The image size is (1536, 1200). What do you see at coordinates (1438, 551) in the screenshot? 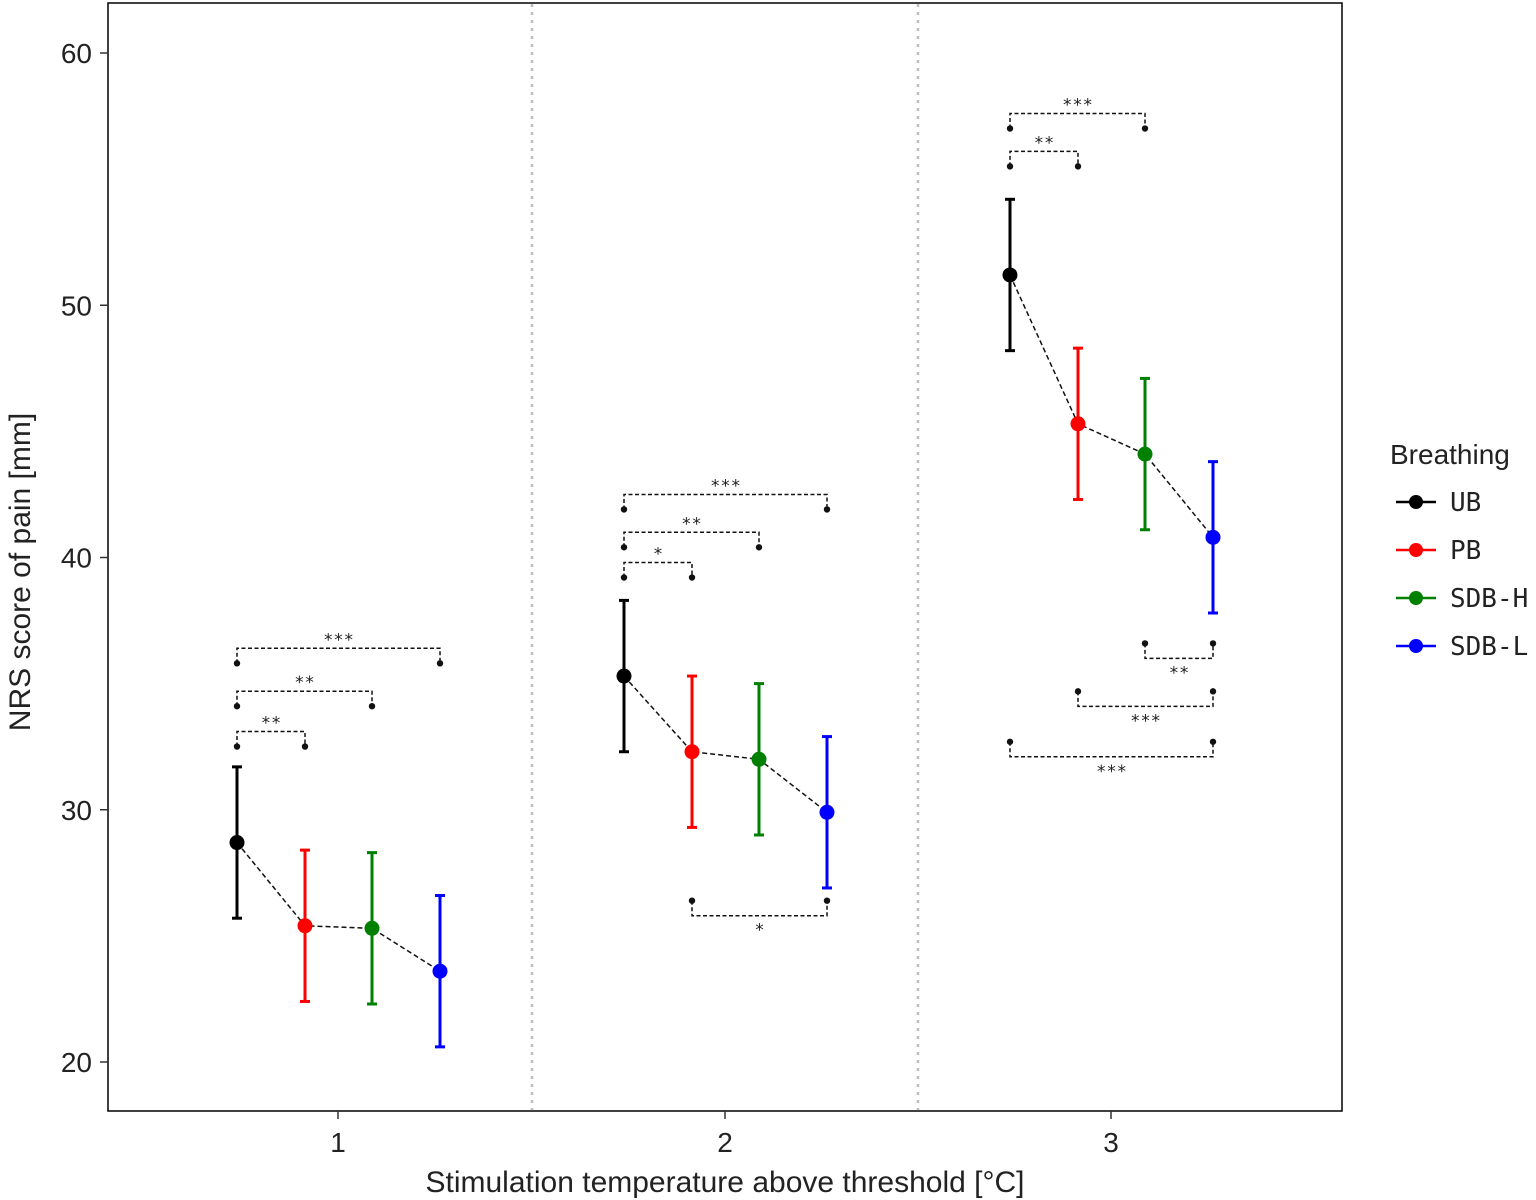
I see `legend-item-pb: PB` at bounding box center [1438, 551].